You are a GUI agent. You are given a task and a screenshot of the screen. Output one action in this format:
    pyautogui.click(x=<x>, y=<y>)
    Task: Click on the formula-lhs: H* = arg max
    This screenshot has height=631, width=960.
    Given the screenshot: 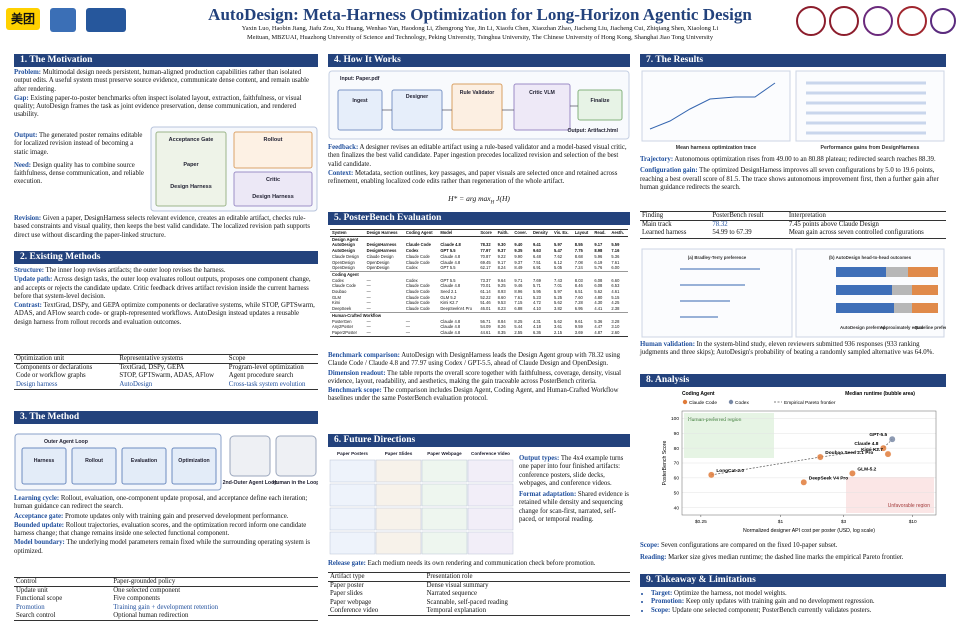 What is the action you would take?
    pyautogui.click(x=469, y=198)
    